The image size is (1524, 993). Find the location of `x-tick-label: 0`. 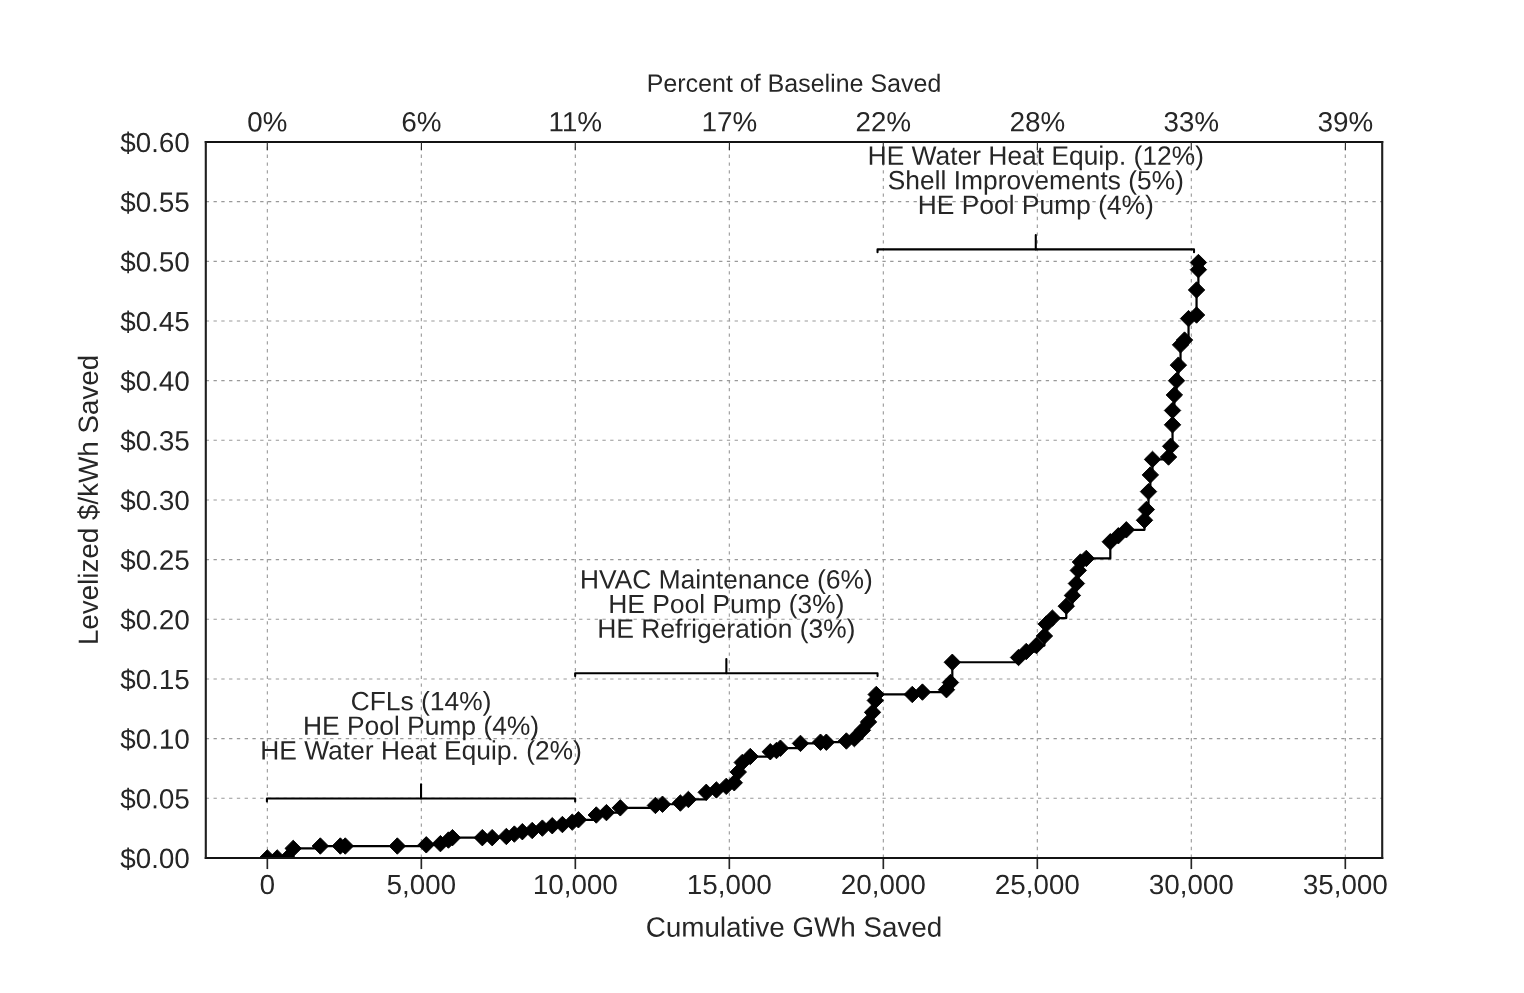

x-tick-label: 0 is located at coordinates (267, 884).